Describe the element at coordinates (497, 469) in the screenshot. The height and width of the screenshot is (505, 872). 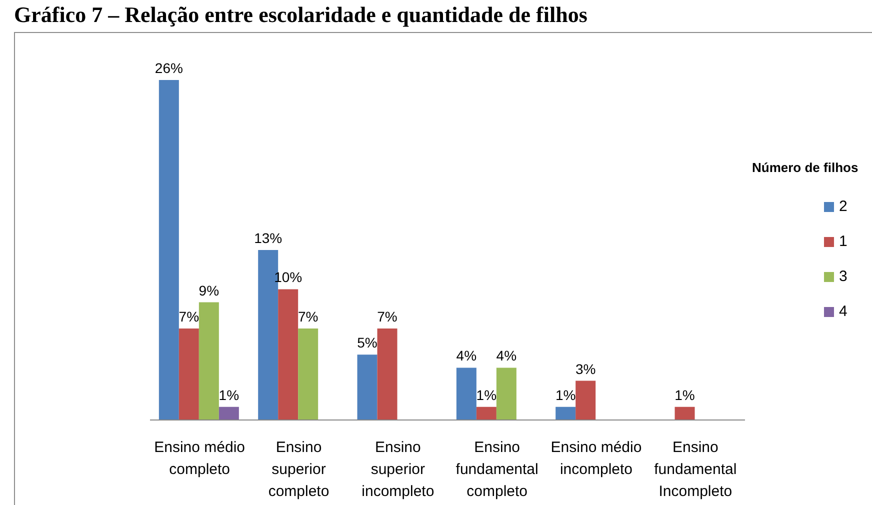
I see `x-tick-label: Ensino fundamental completo` at that location.